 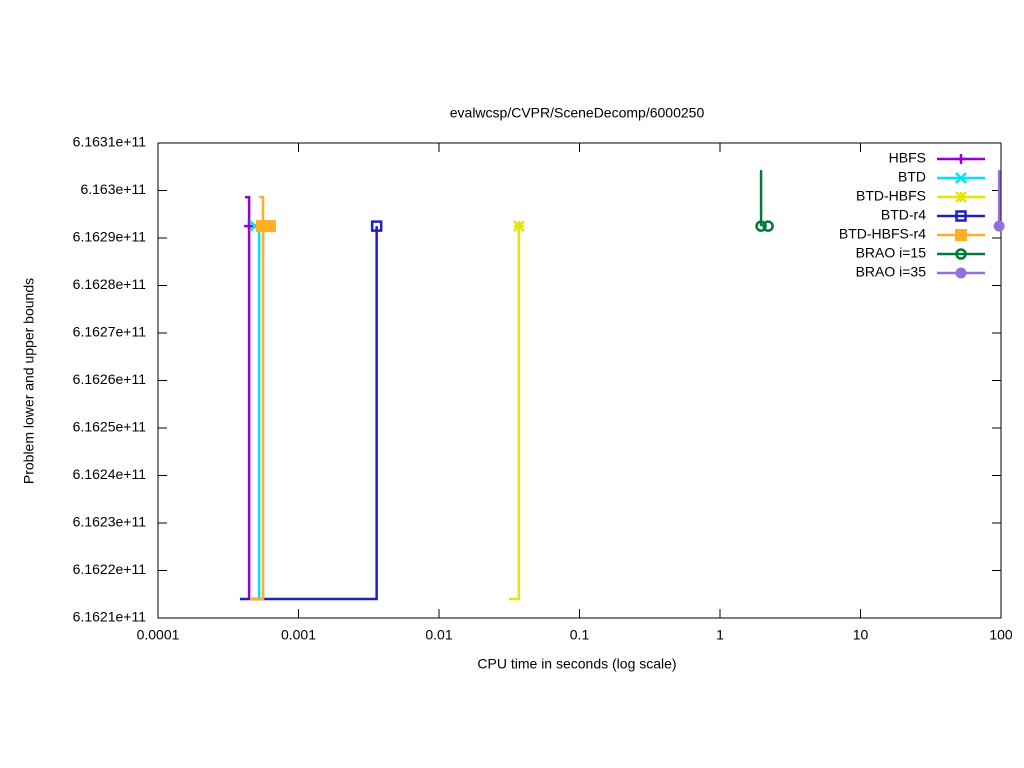 What do you see at coordinates (576, 664) in the screenshot?
I see `x-axis-label: CPU time in seconds (log scale)` at bounding box center [576, 664].